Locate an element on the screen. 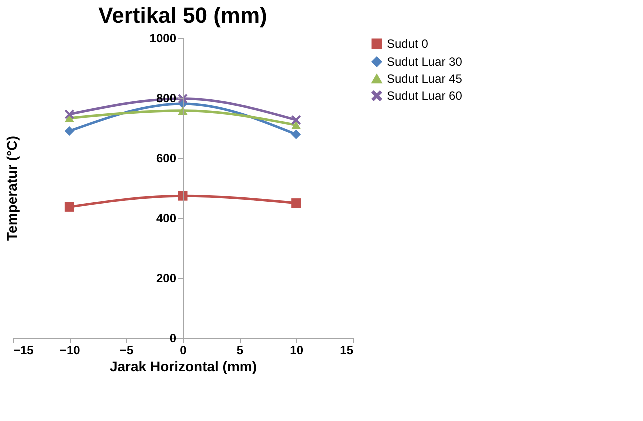  y-tick-label: 1000 is located at coordinates (163, 39).